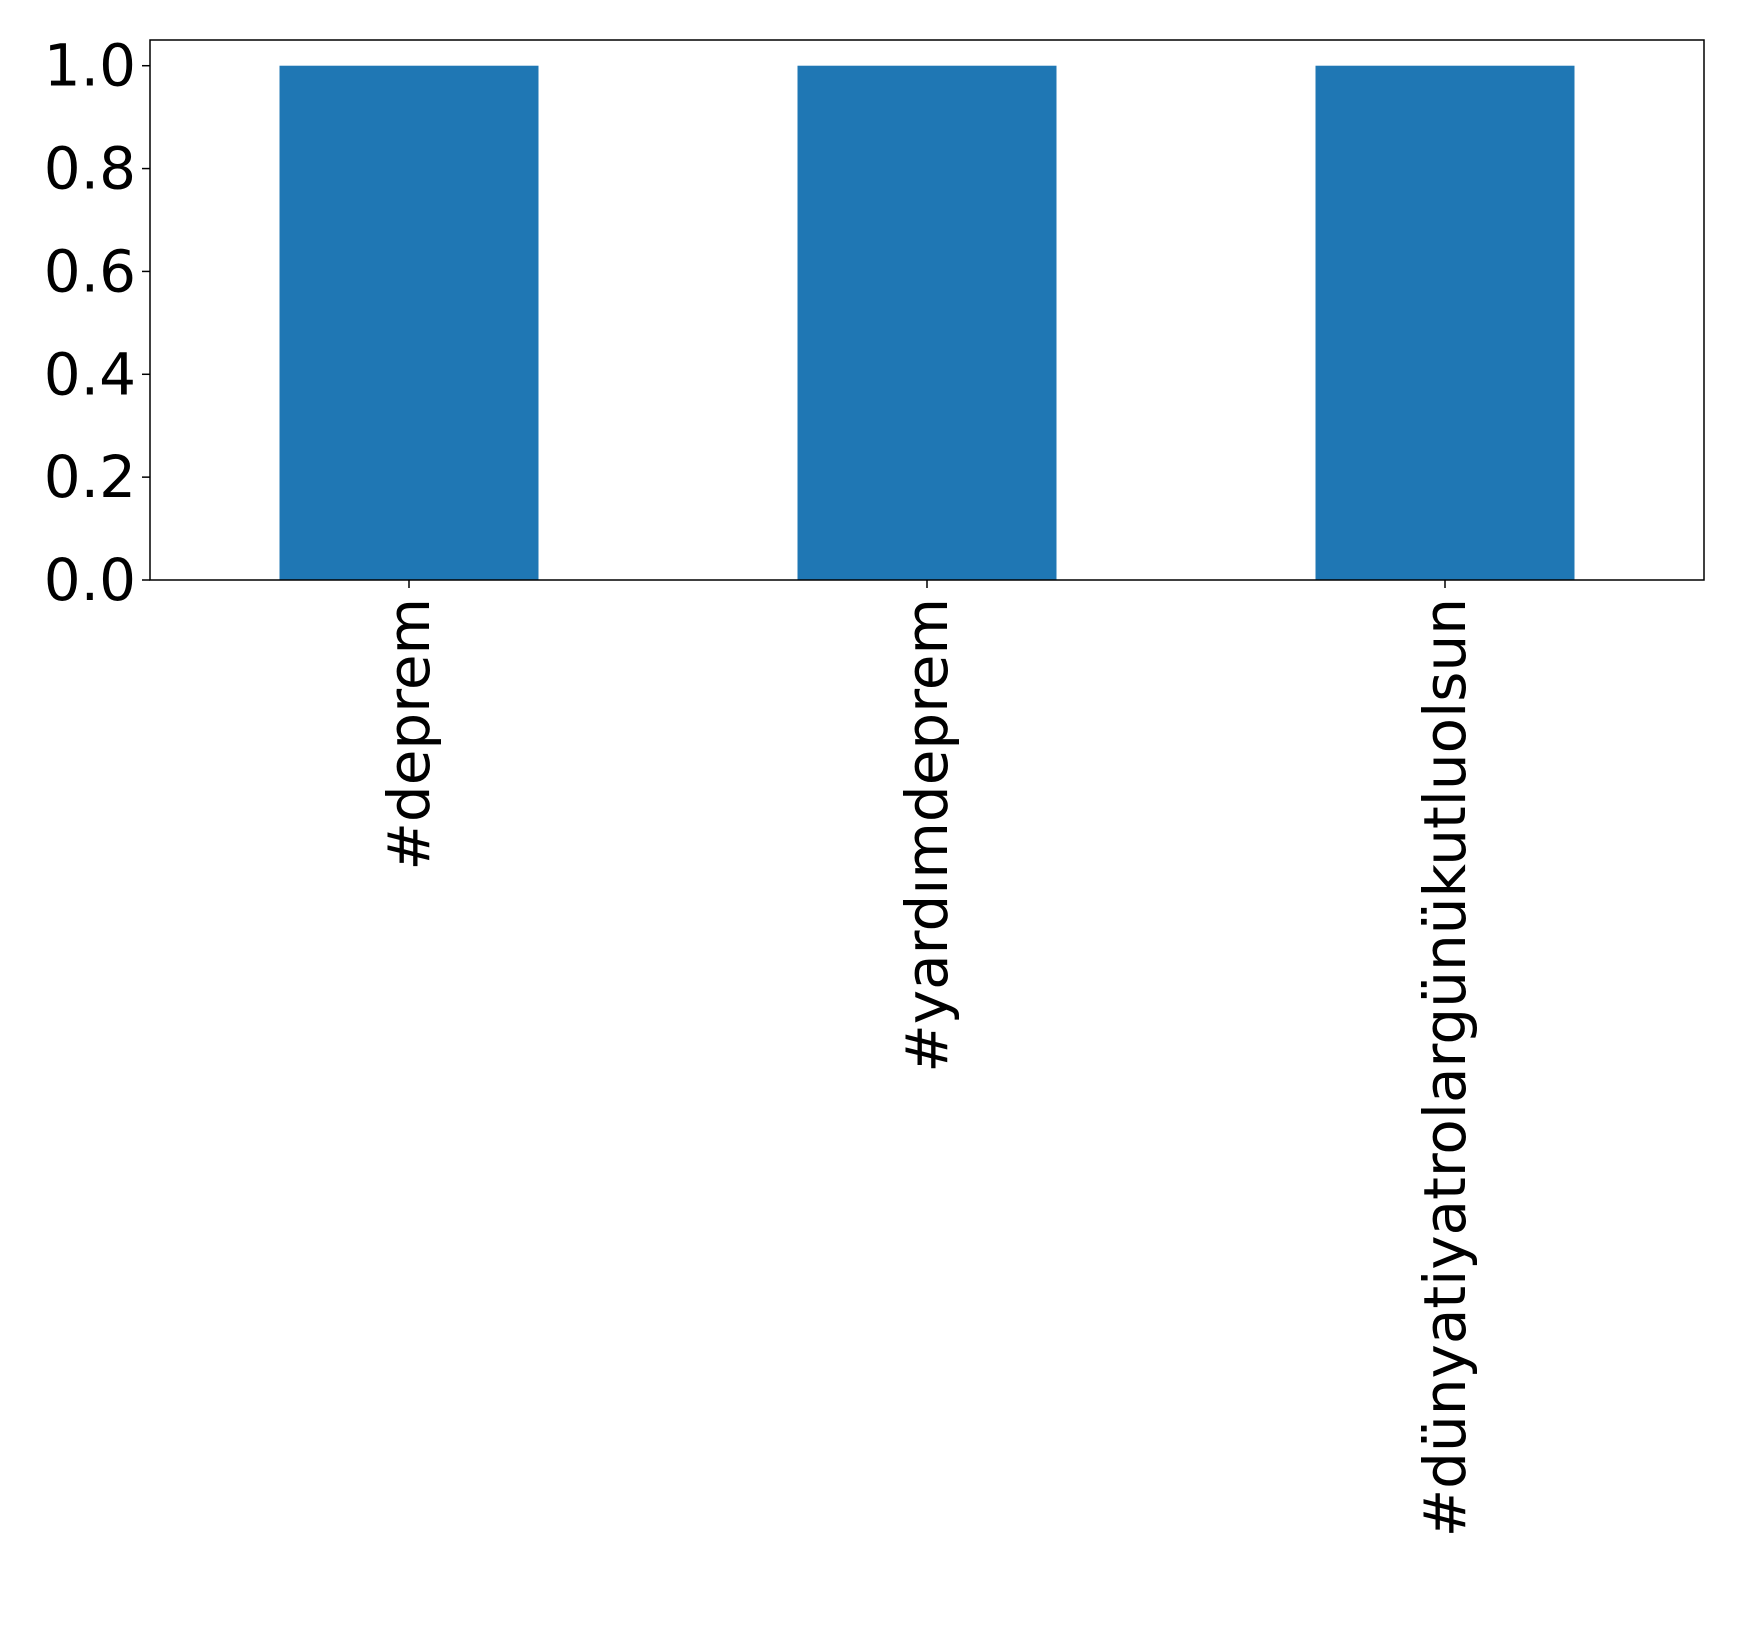 The height and width of the screenshot is (1639, 1739). I want to click on y-tick-label-1: 0.2, so click(90, 477).